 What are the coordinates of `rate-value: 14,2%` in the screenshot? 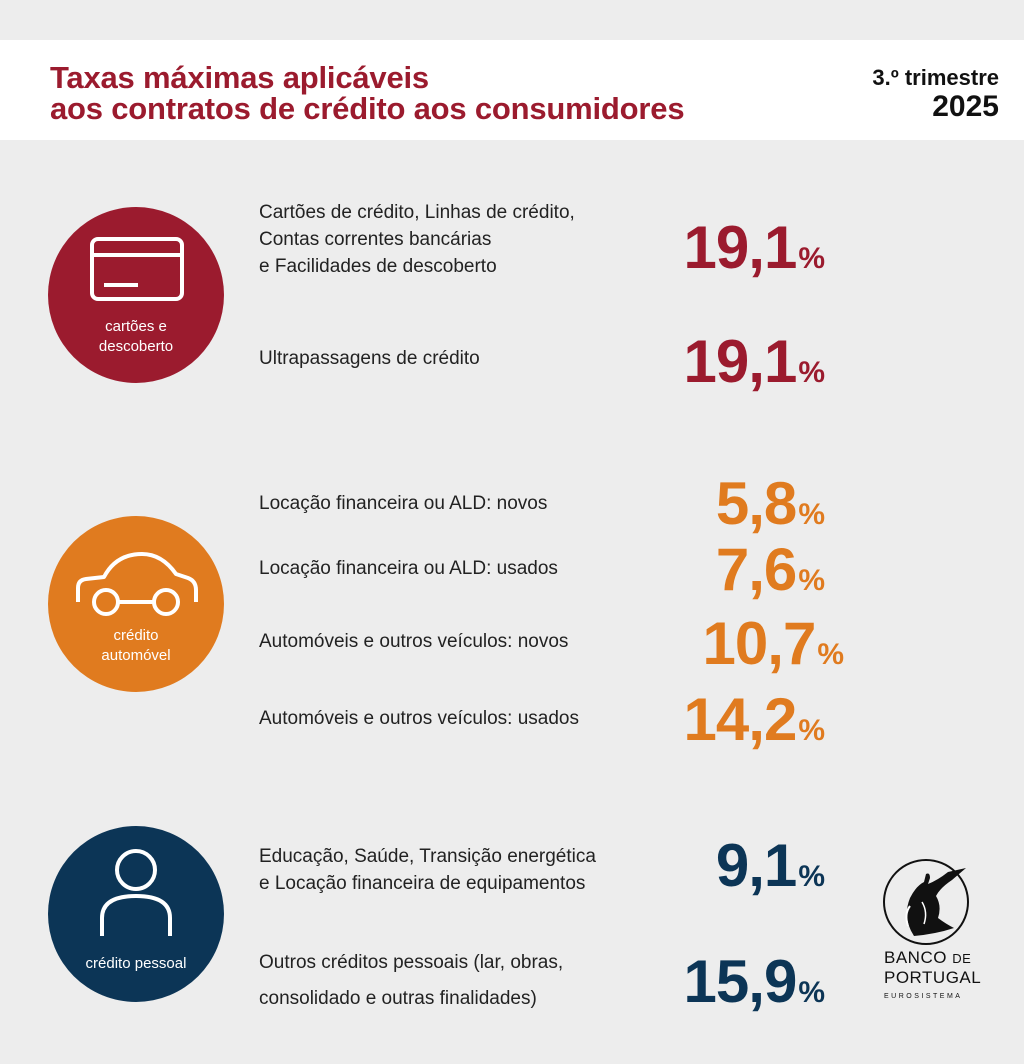 It's located at (754, 725).